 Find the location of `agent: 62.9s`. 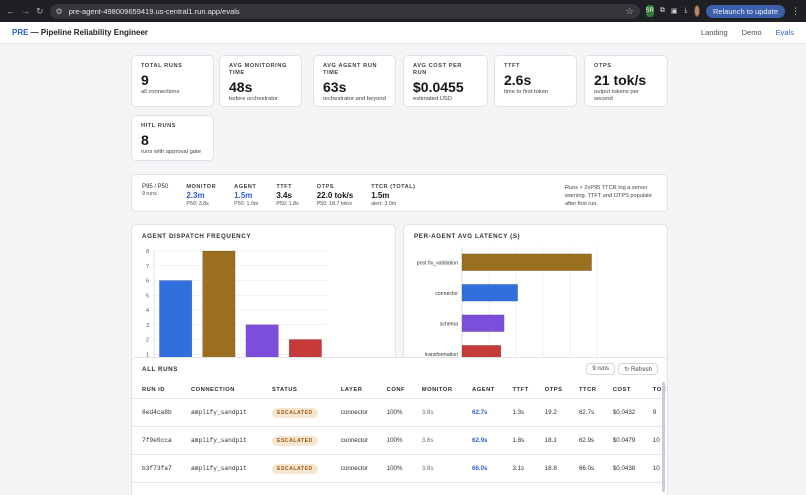

agent: 62.9s is located at coordinates (482, 440).